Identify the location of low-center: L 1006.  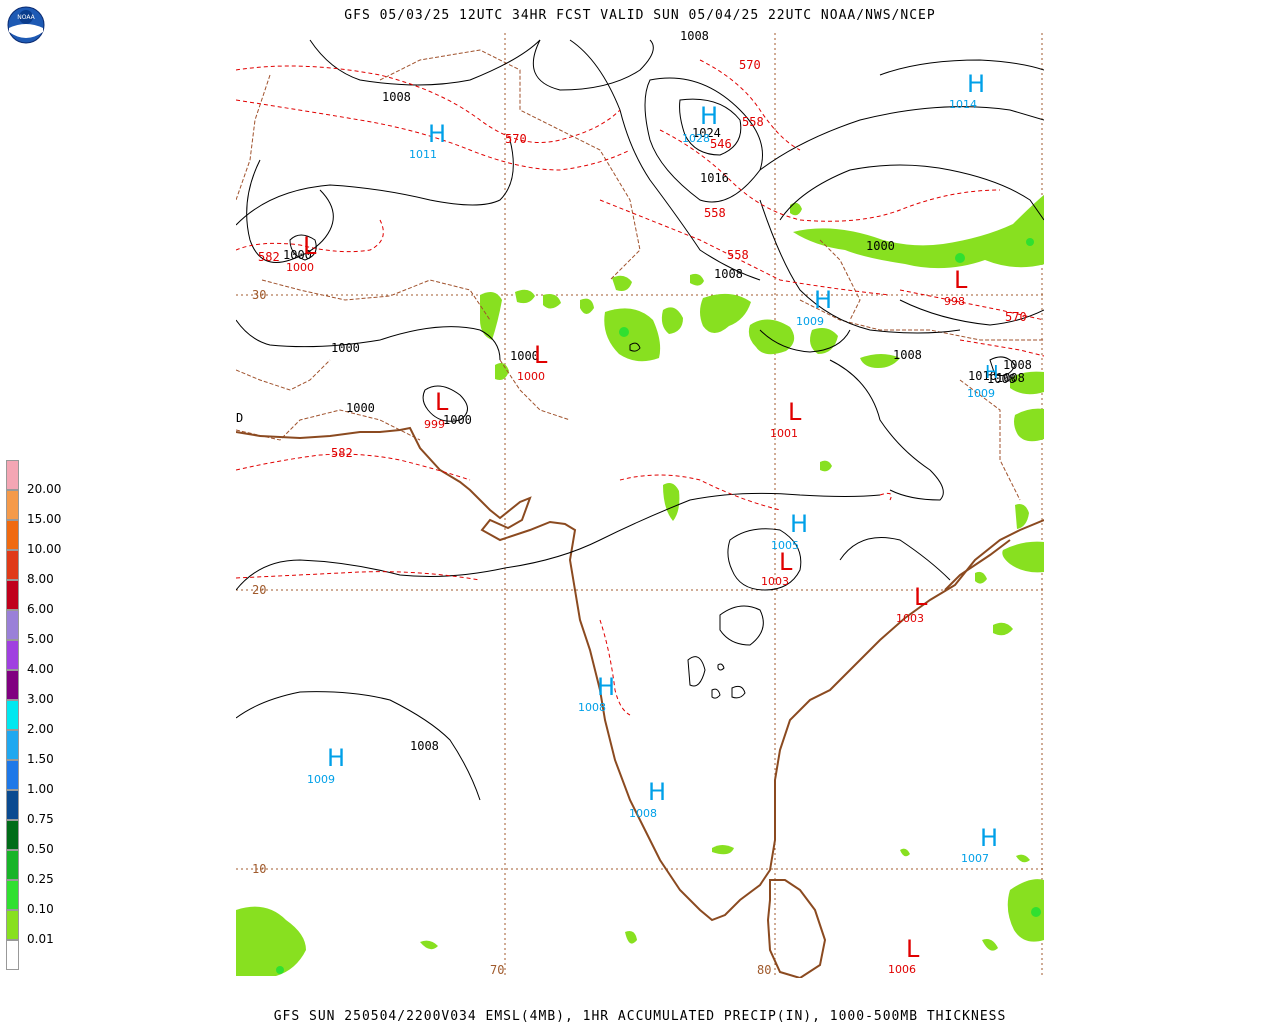
(904, 955).